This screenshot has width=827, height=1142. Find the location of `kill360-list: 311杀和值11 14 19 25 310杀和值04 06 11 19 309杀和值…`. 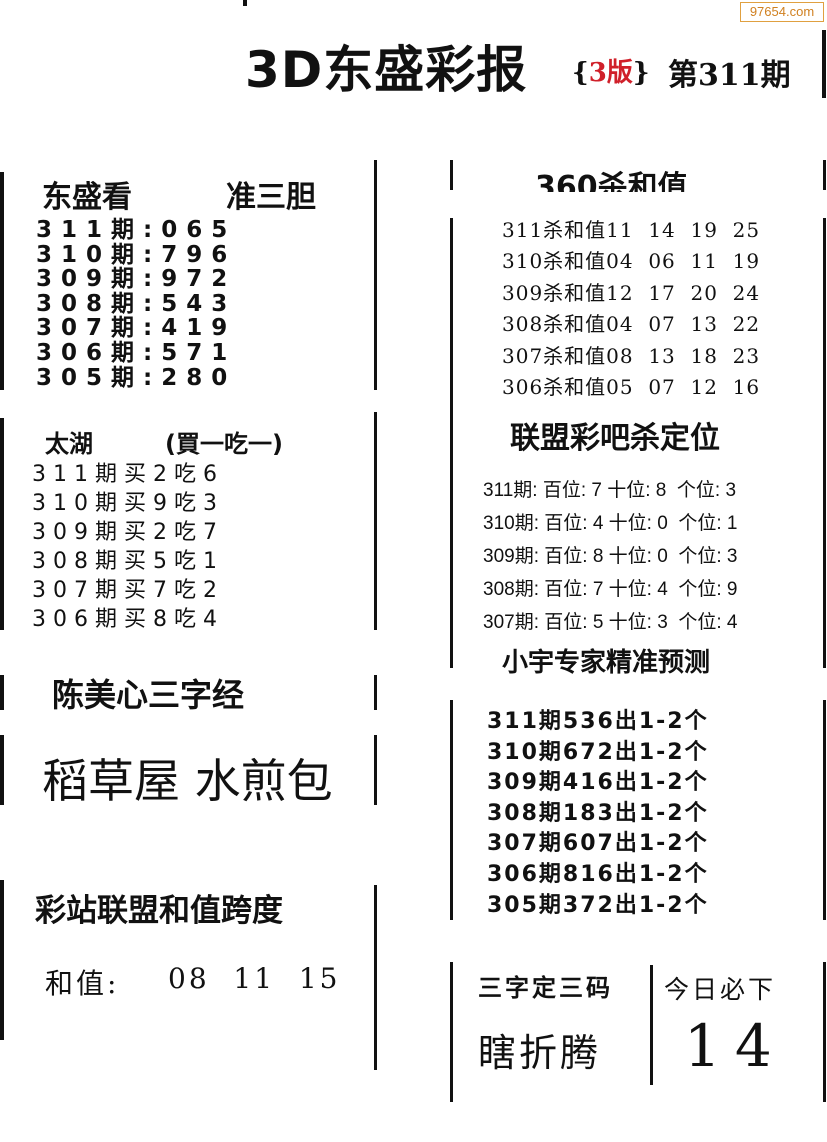

kill360-list: 311杀和值11 14 19 25 310杀和值04 06 11 19 309杀和值… is located at coordinates (631, 309).